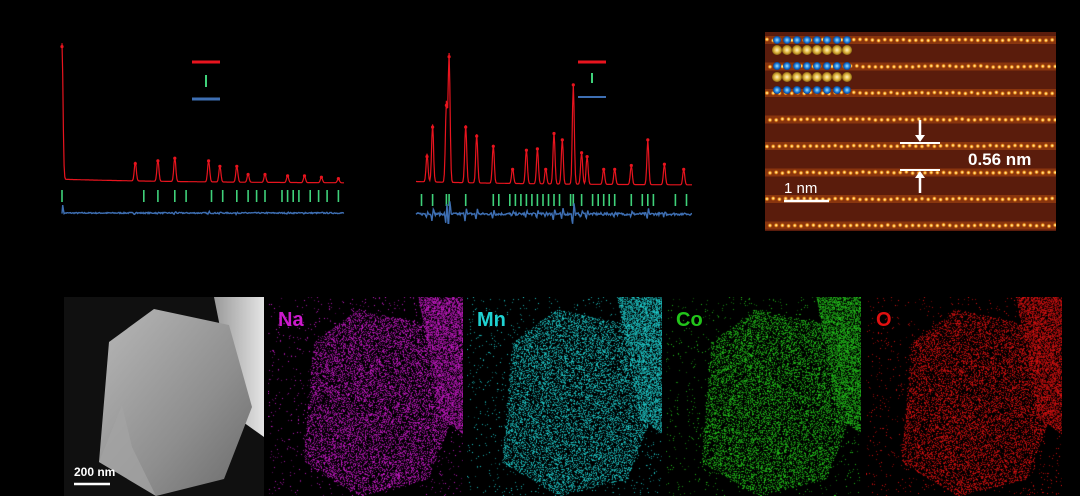 This screenshot has width=1080, height=496. I want to click on o-map-canvas, so click(964, 396).